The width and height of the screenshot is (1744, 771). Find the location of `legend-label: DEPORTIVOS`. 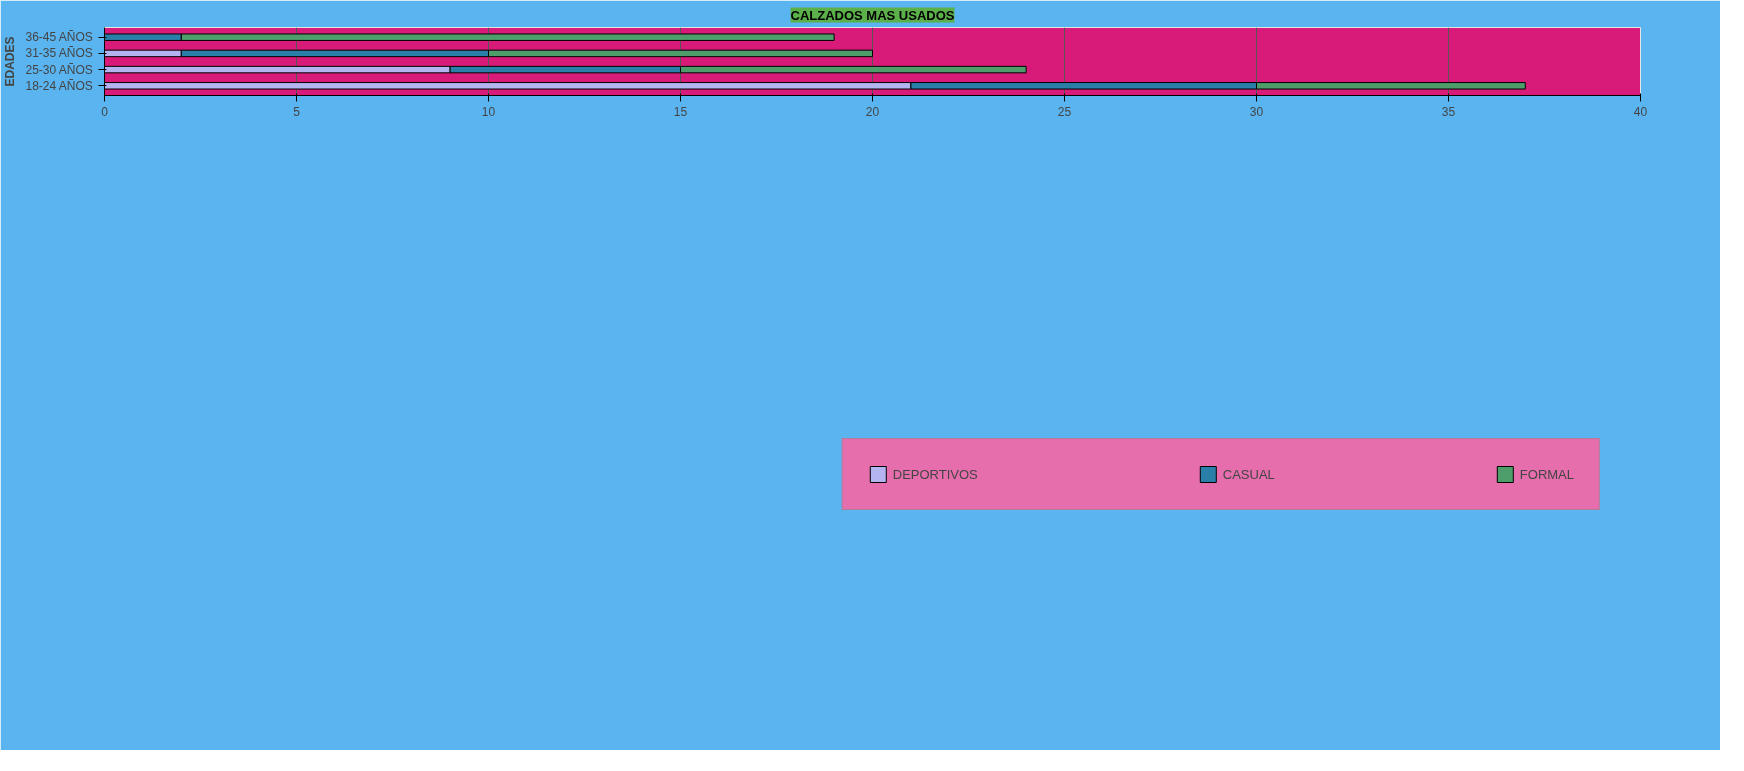

legend-label: DEPORTIVOS is located at coordinates (935, 474).